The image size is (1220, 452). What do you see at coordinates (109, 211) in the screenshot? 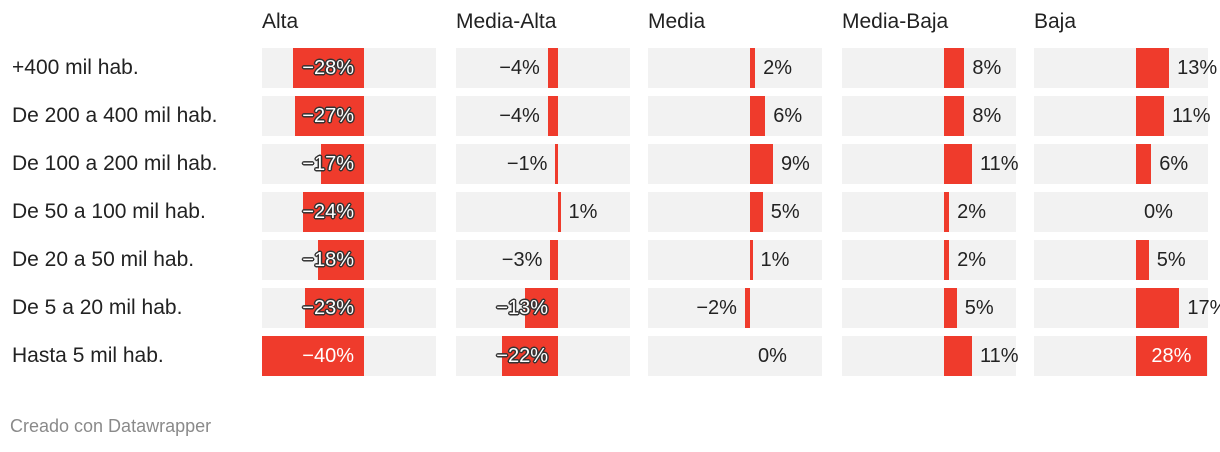
I see `row-label-3: De 50 a 100 mil hab.` at bounding box center [109, 211].